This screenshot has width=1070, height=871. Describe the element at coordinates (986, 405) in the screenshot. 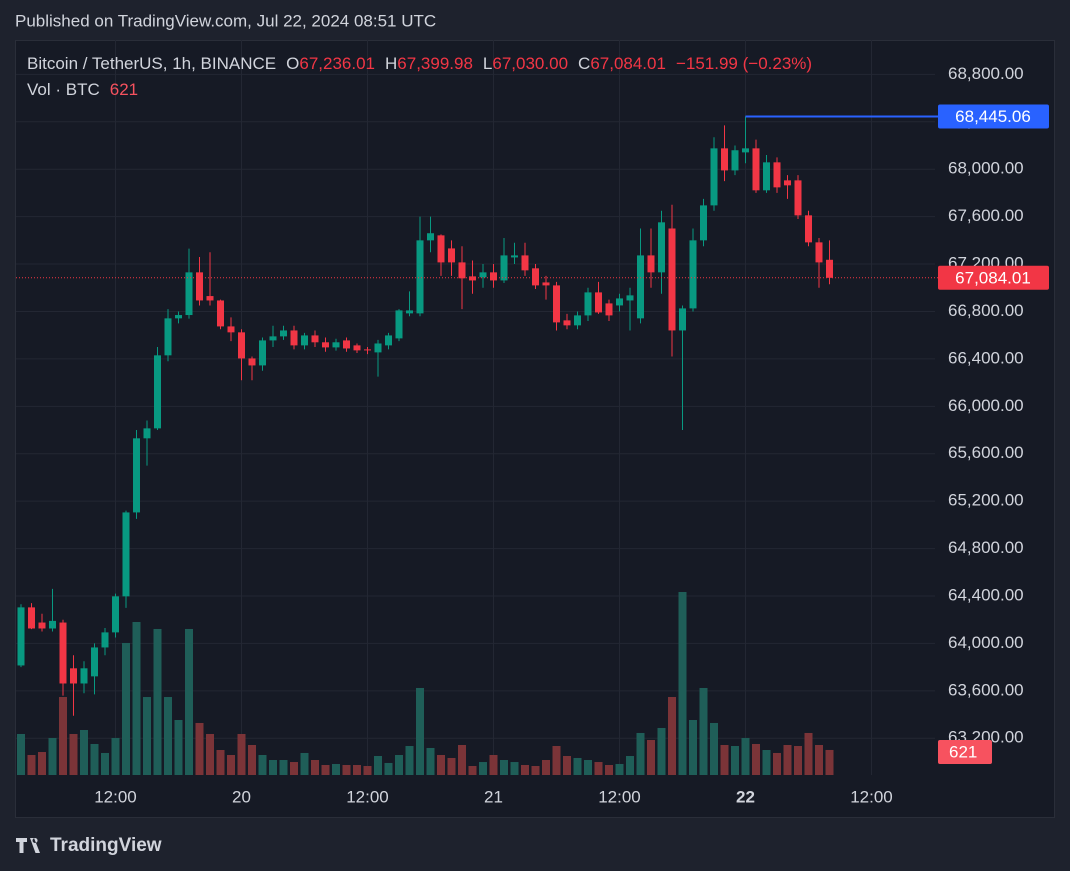

I see `y-tick-label: 66,000.00` at that location.